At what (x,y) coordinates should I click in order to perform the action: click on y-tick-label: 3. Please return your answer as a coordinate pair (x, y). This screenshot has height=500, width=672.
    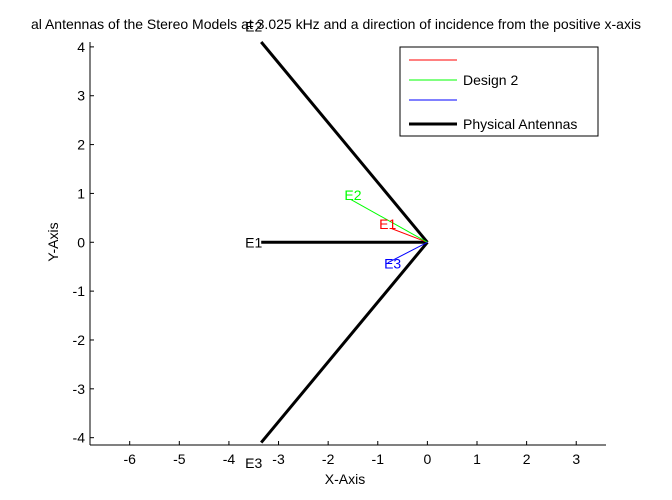
    Looking at the image, I should click on (81, 96).